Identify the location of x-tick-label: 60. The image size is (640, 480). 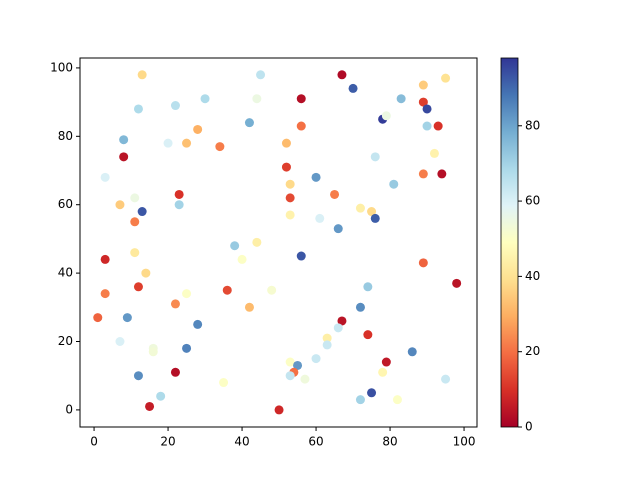
(315, 442).